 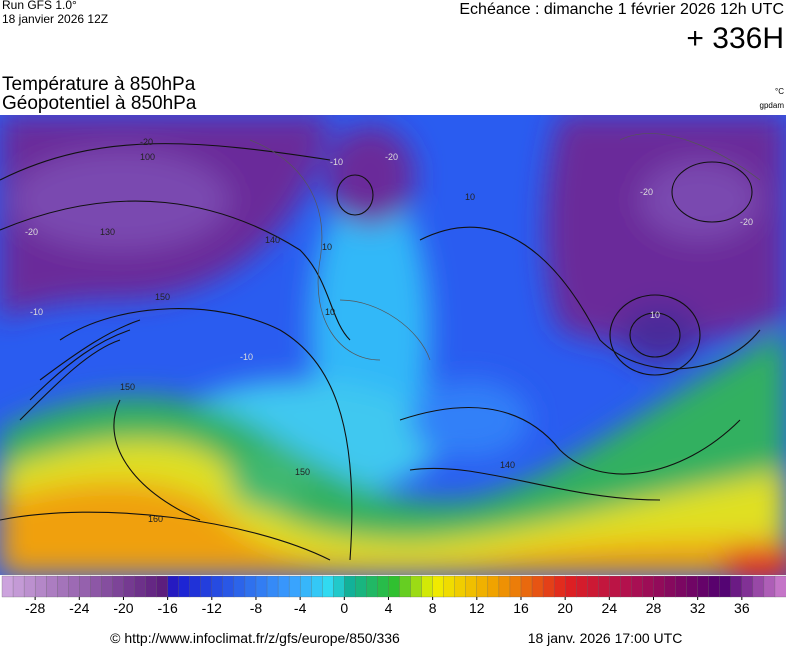 I want to click on contour-label: 130, so click(x=107, y=232).